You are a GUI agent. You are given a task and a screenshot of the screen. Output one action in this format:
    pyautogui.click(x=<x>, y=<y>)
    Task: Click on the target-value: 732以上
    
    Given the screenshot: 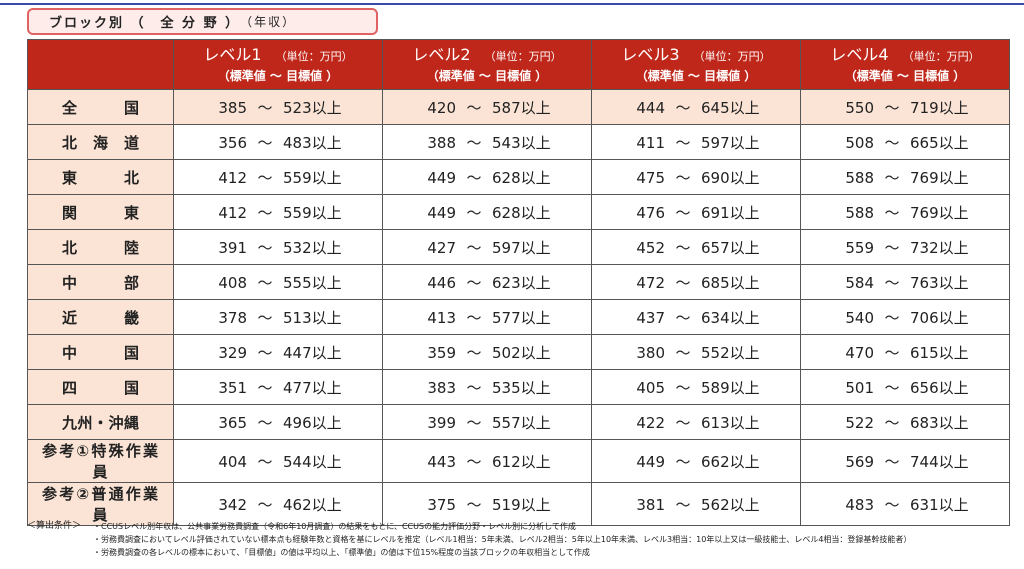 What is the action you would take?
    pyautogui.click(x=943, y=247)
    